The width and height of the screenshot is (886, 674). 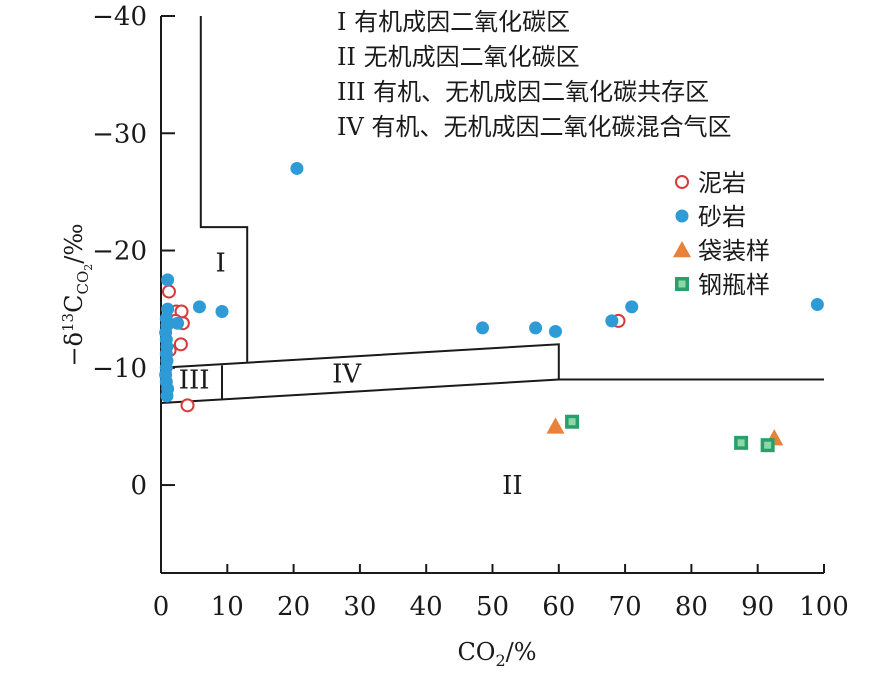 What do you see at coordinates (119, 369) in the screenshot?
I see `y-tick-label: −10` at bounding box center [119, 369].